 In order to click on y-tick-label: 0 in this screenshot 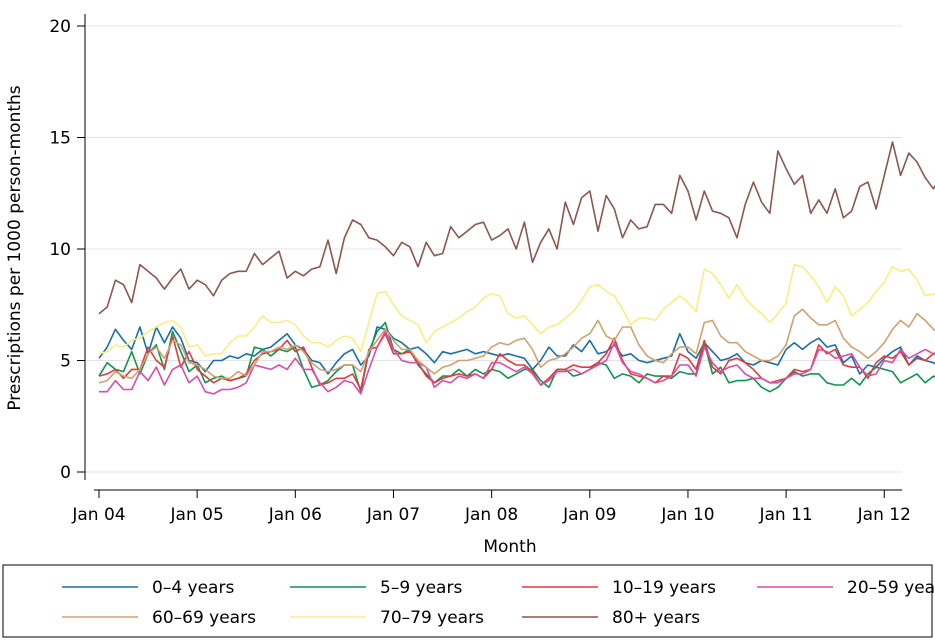, I will do `click(65, 473)`.